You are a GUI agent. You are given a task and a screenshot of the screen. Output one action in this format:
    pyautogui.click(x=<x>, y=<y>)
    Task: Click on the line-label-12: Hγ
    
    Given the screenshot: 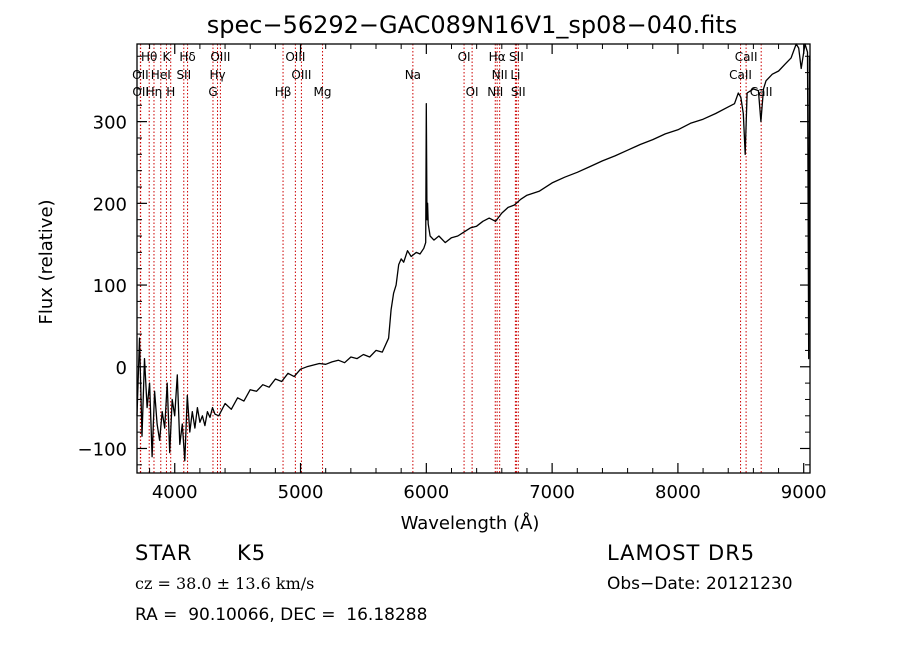 What is the action you would take?
    pyautogui.click(x=217, y=75)
    